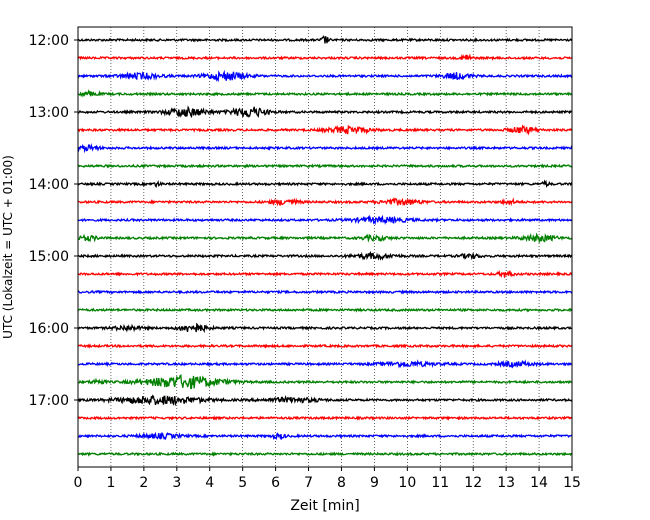  What do you see at coordinates (49, 113) in the screenshot?
I see `y-tick-label: 13:00` at bounding box center [49, 113].